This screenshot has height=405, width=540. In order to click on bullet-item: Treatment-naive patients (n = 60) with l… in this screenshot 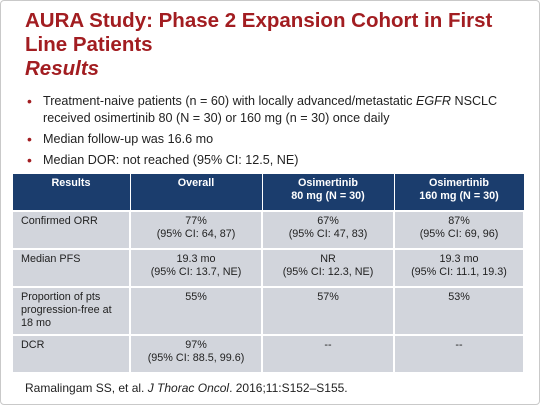, I will do `click(275, 110)`.